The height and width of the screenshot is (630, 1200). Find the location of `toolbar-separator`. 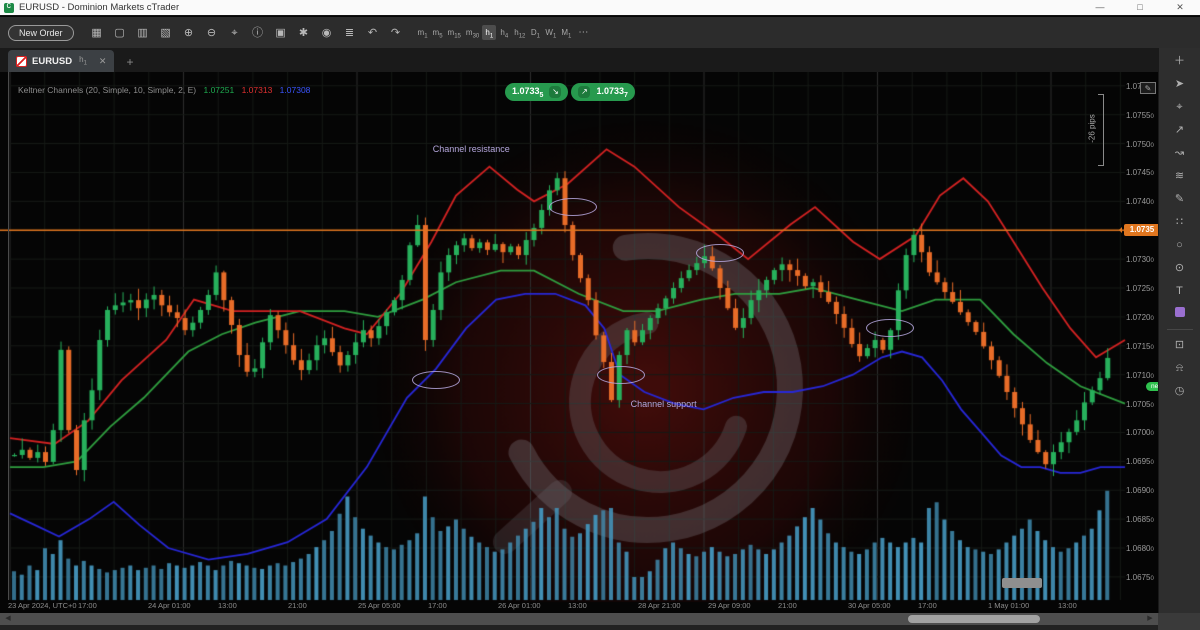

toolbar-separator is located at coordinates (1179, 329).